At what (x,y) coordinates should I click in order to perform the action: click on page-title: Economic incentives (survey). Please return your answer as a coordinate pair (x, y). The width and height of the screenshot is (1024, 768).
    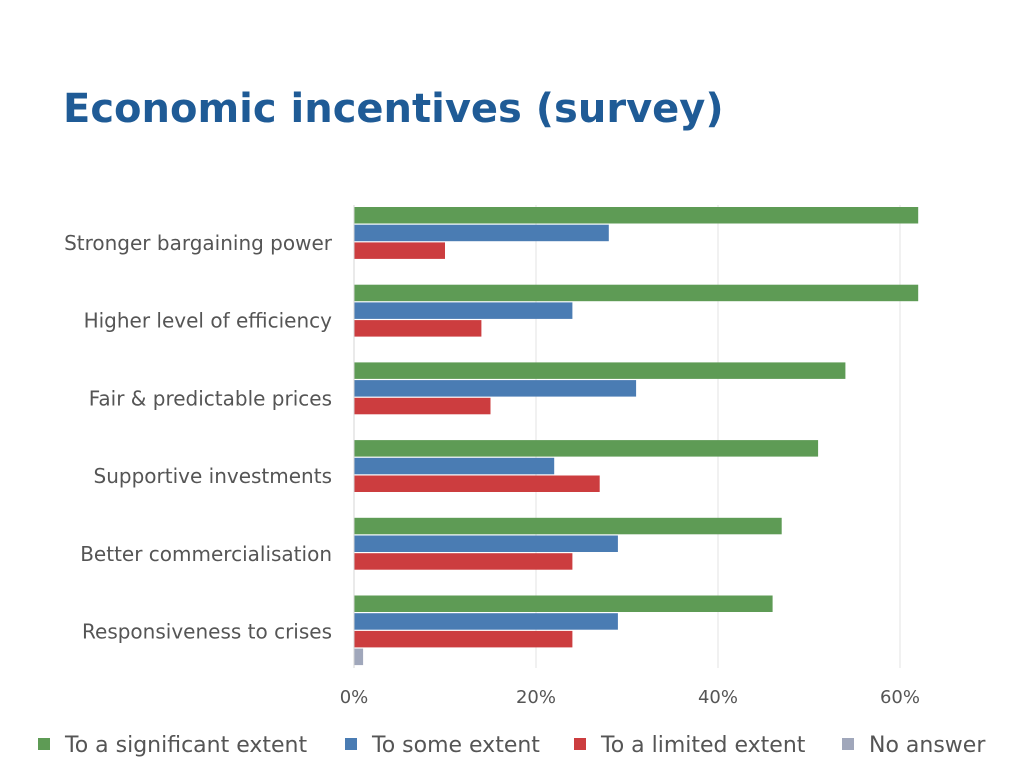
    Looking at the image, I should click on (393, 109).